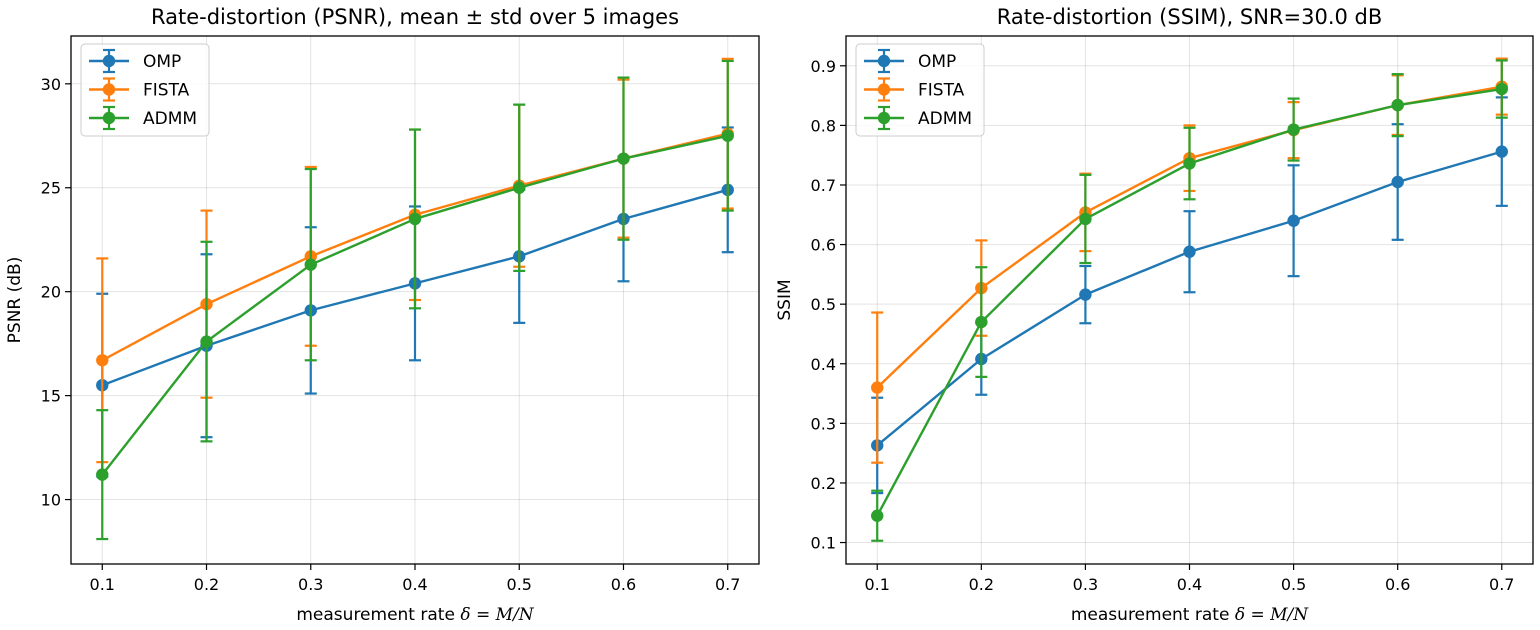  Describe the element at coordinates (135, 61) in the screenshot. I see `psnr-legend-entry-omp: OMP` at that location.